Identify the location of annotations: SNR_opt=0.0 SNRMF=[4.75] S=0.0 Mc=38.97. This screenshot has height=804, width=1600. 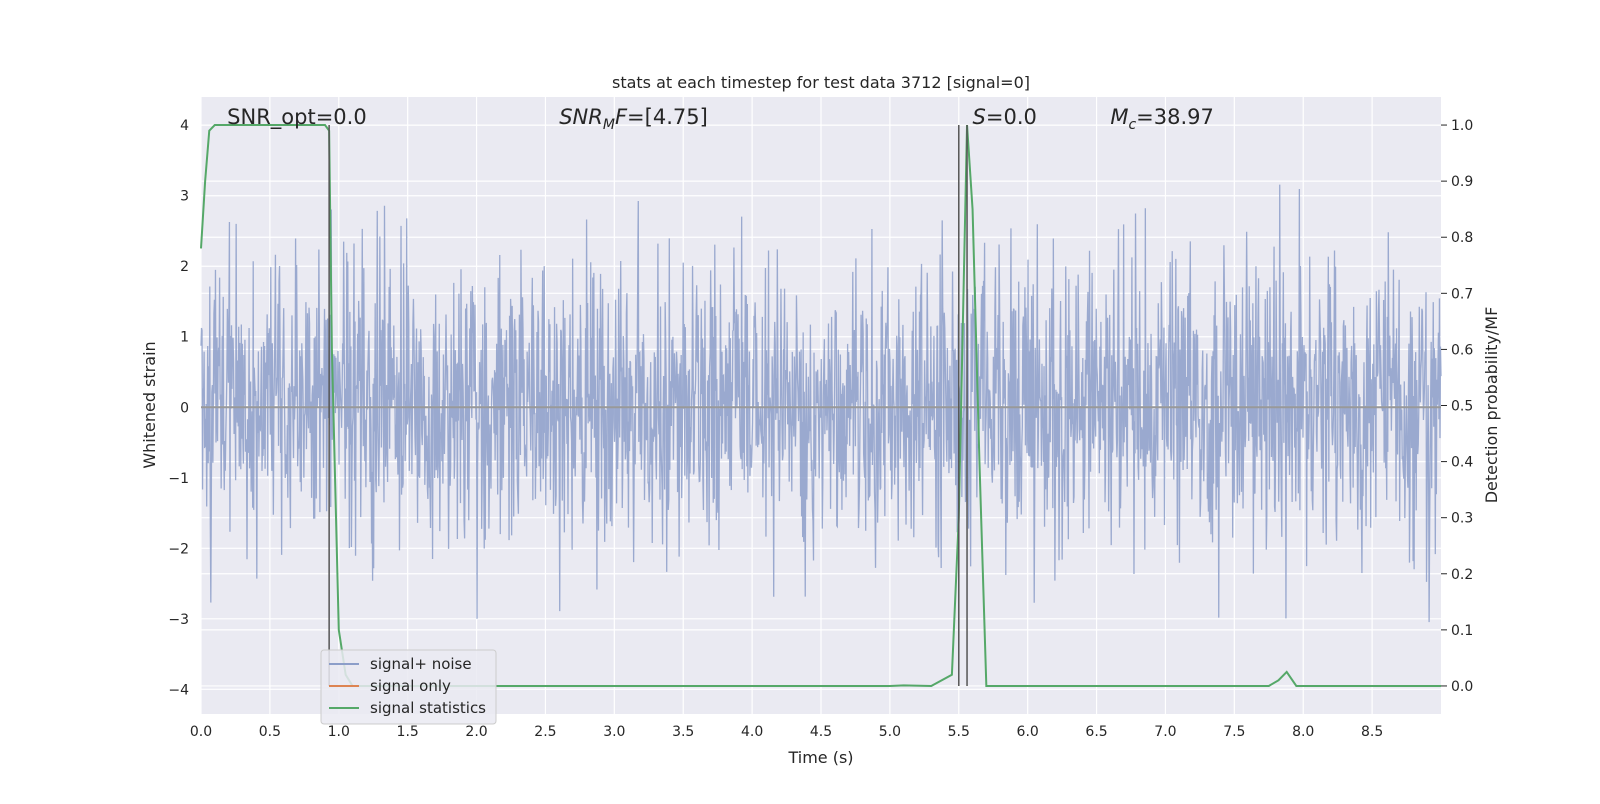
(720, 119).